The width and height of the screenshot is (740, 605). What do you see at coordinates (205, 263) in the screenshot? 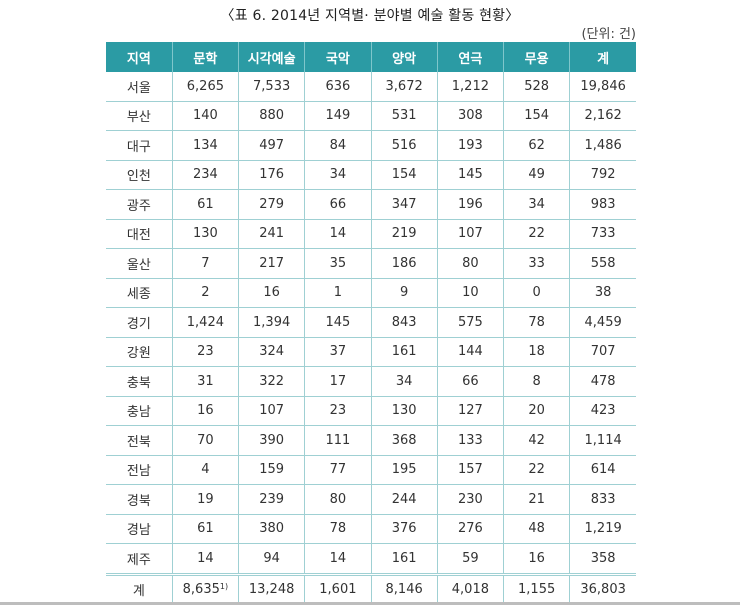
I see `cell-literature: 7` at bounding box center [205, 263].